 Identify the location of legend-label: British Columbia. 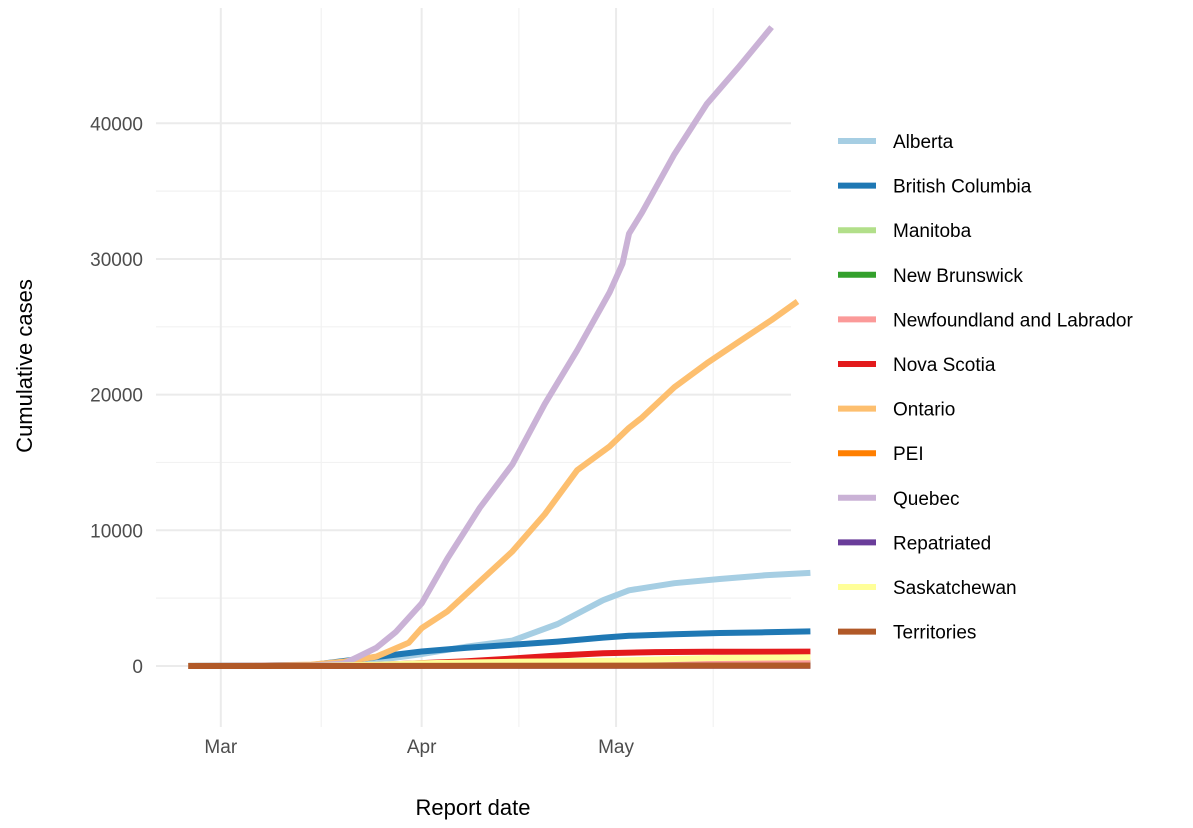
(962, 187).